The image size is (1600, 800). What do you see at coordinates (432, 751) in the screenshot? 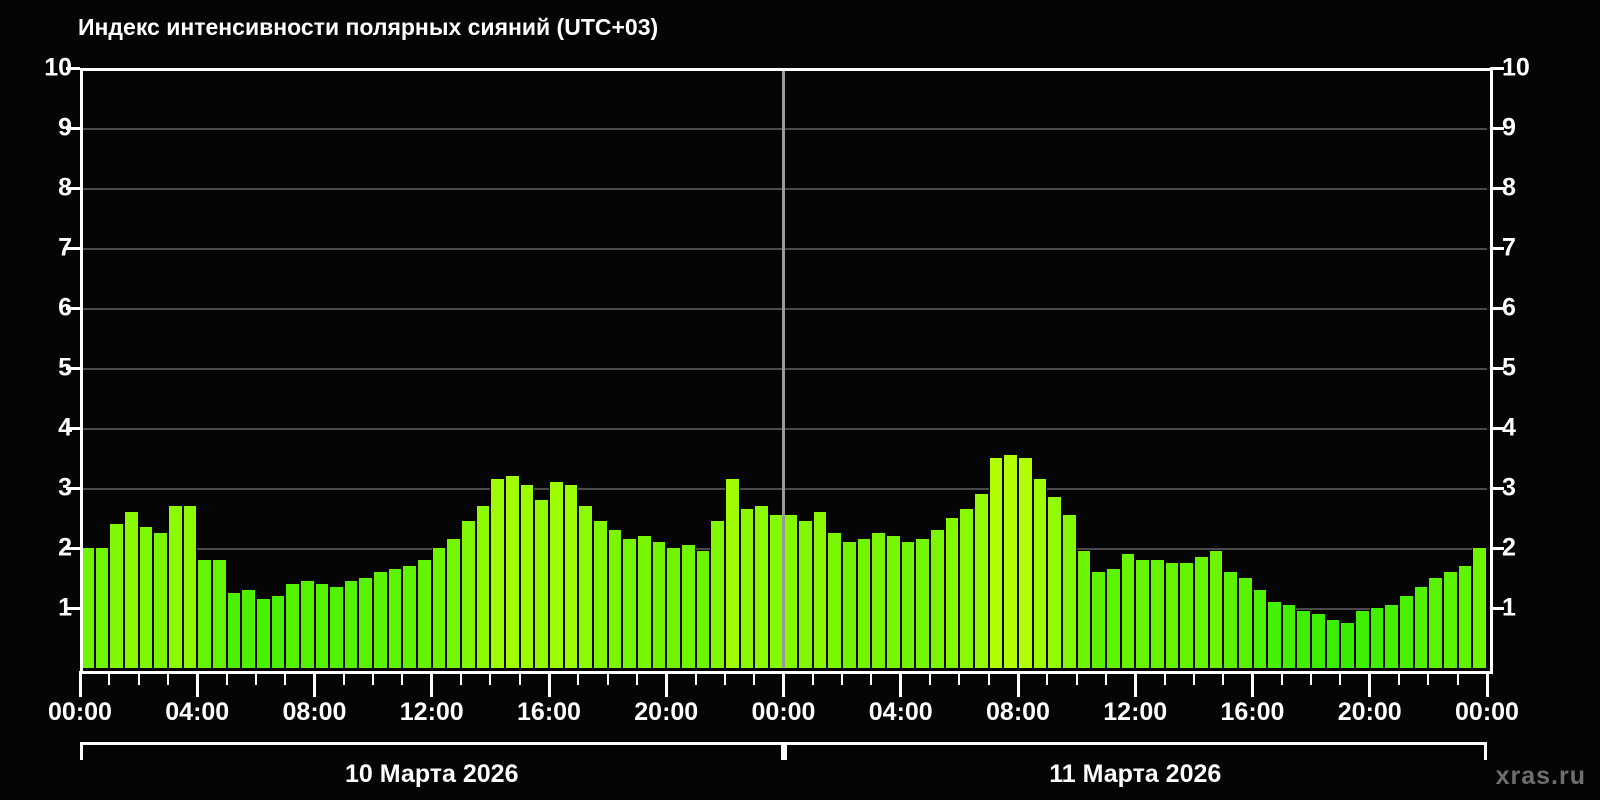
I see `day-bracket` at bounding box center [432, 751].